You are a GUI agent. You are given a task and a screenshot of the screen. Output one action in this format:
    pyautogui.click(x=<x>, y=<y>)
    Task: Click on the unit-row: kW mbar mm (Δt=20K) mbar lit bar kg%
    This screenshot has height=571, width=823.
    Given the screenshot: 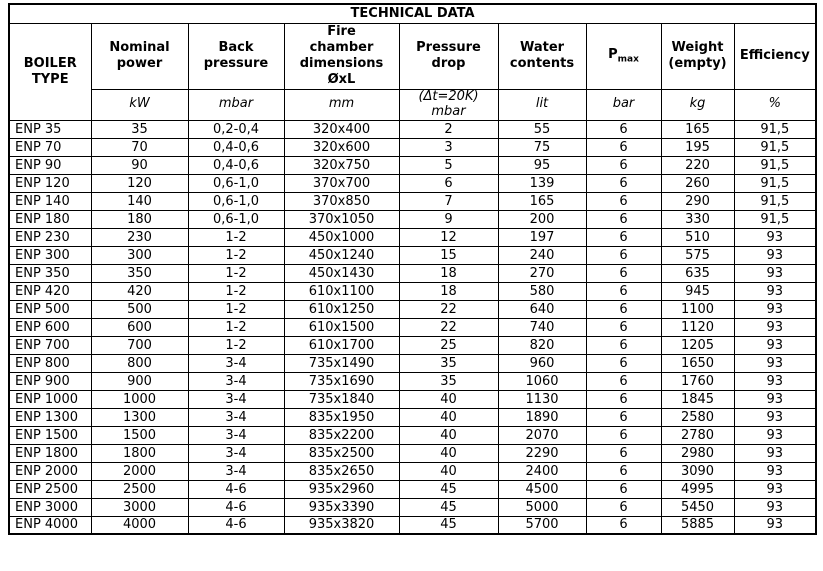 What is the action you would take?
    pyautogui.click(x=413, y=104)
    